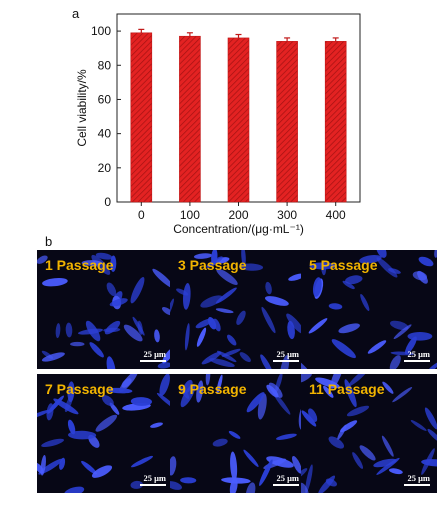 This screenshot has width=447, height=506. Describe the element at coordinates (336, 215) in the screenshot. I see `x-tick-label: 400` at that location.